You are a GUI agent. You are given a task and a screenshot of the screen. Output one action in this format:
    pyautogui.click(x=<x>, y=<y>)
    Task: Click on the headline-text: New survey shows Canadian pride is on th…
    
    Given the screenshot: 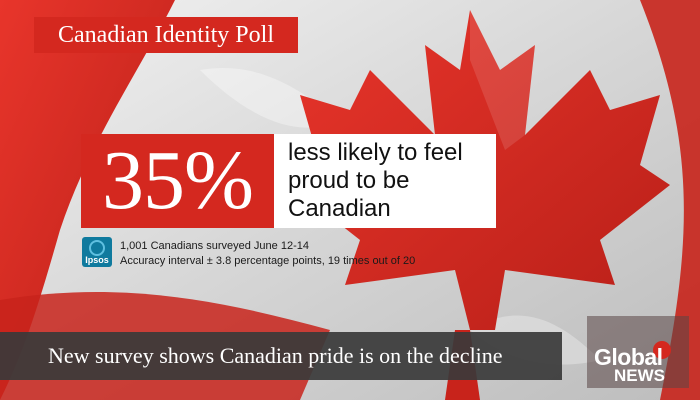 What is the action you would take?
    pyautogui.click(x=275, y=355)
    